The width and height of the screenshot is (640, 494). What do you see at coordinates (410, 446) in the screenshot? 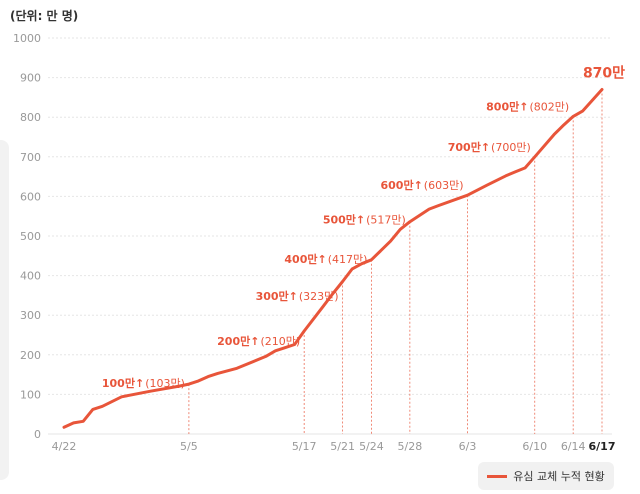
I see `x-tick-label: 5/28` at bounding box center [410, 446].